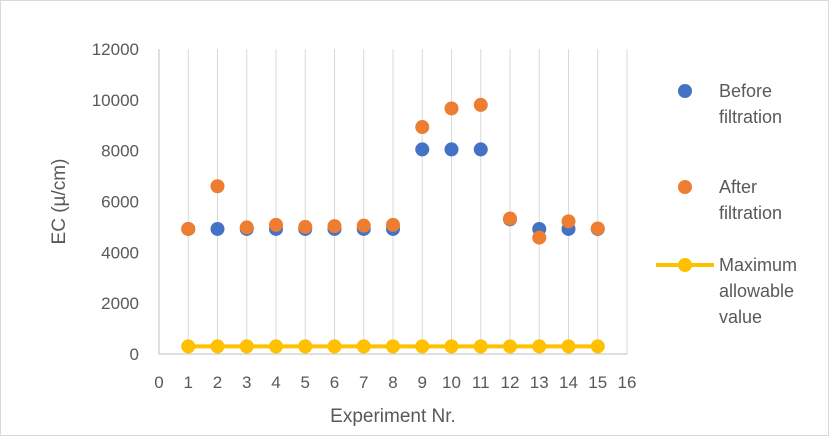  Describe the element at coordinates (393, 416) in the screenshot. I see `x-axis-title: Experiment Nr.` at that location.